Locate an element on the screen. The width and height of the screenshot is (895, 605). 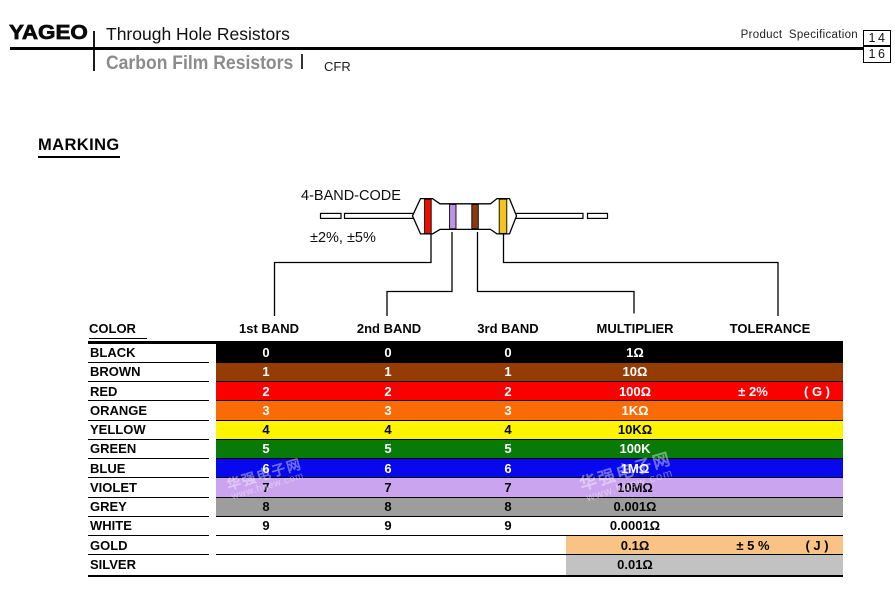
digit3-cell: 2 is located at coordinates (508, 391).